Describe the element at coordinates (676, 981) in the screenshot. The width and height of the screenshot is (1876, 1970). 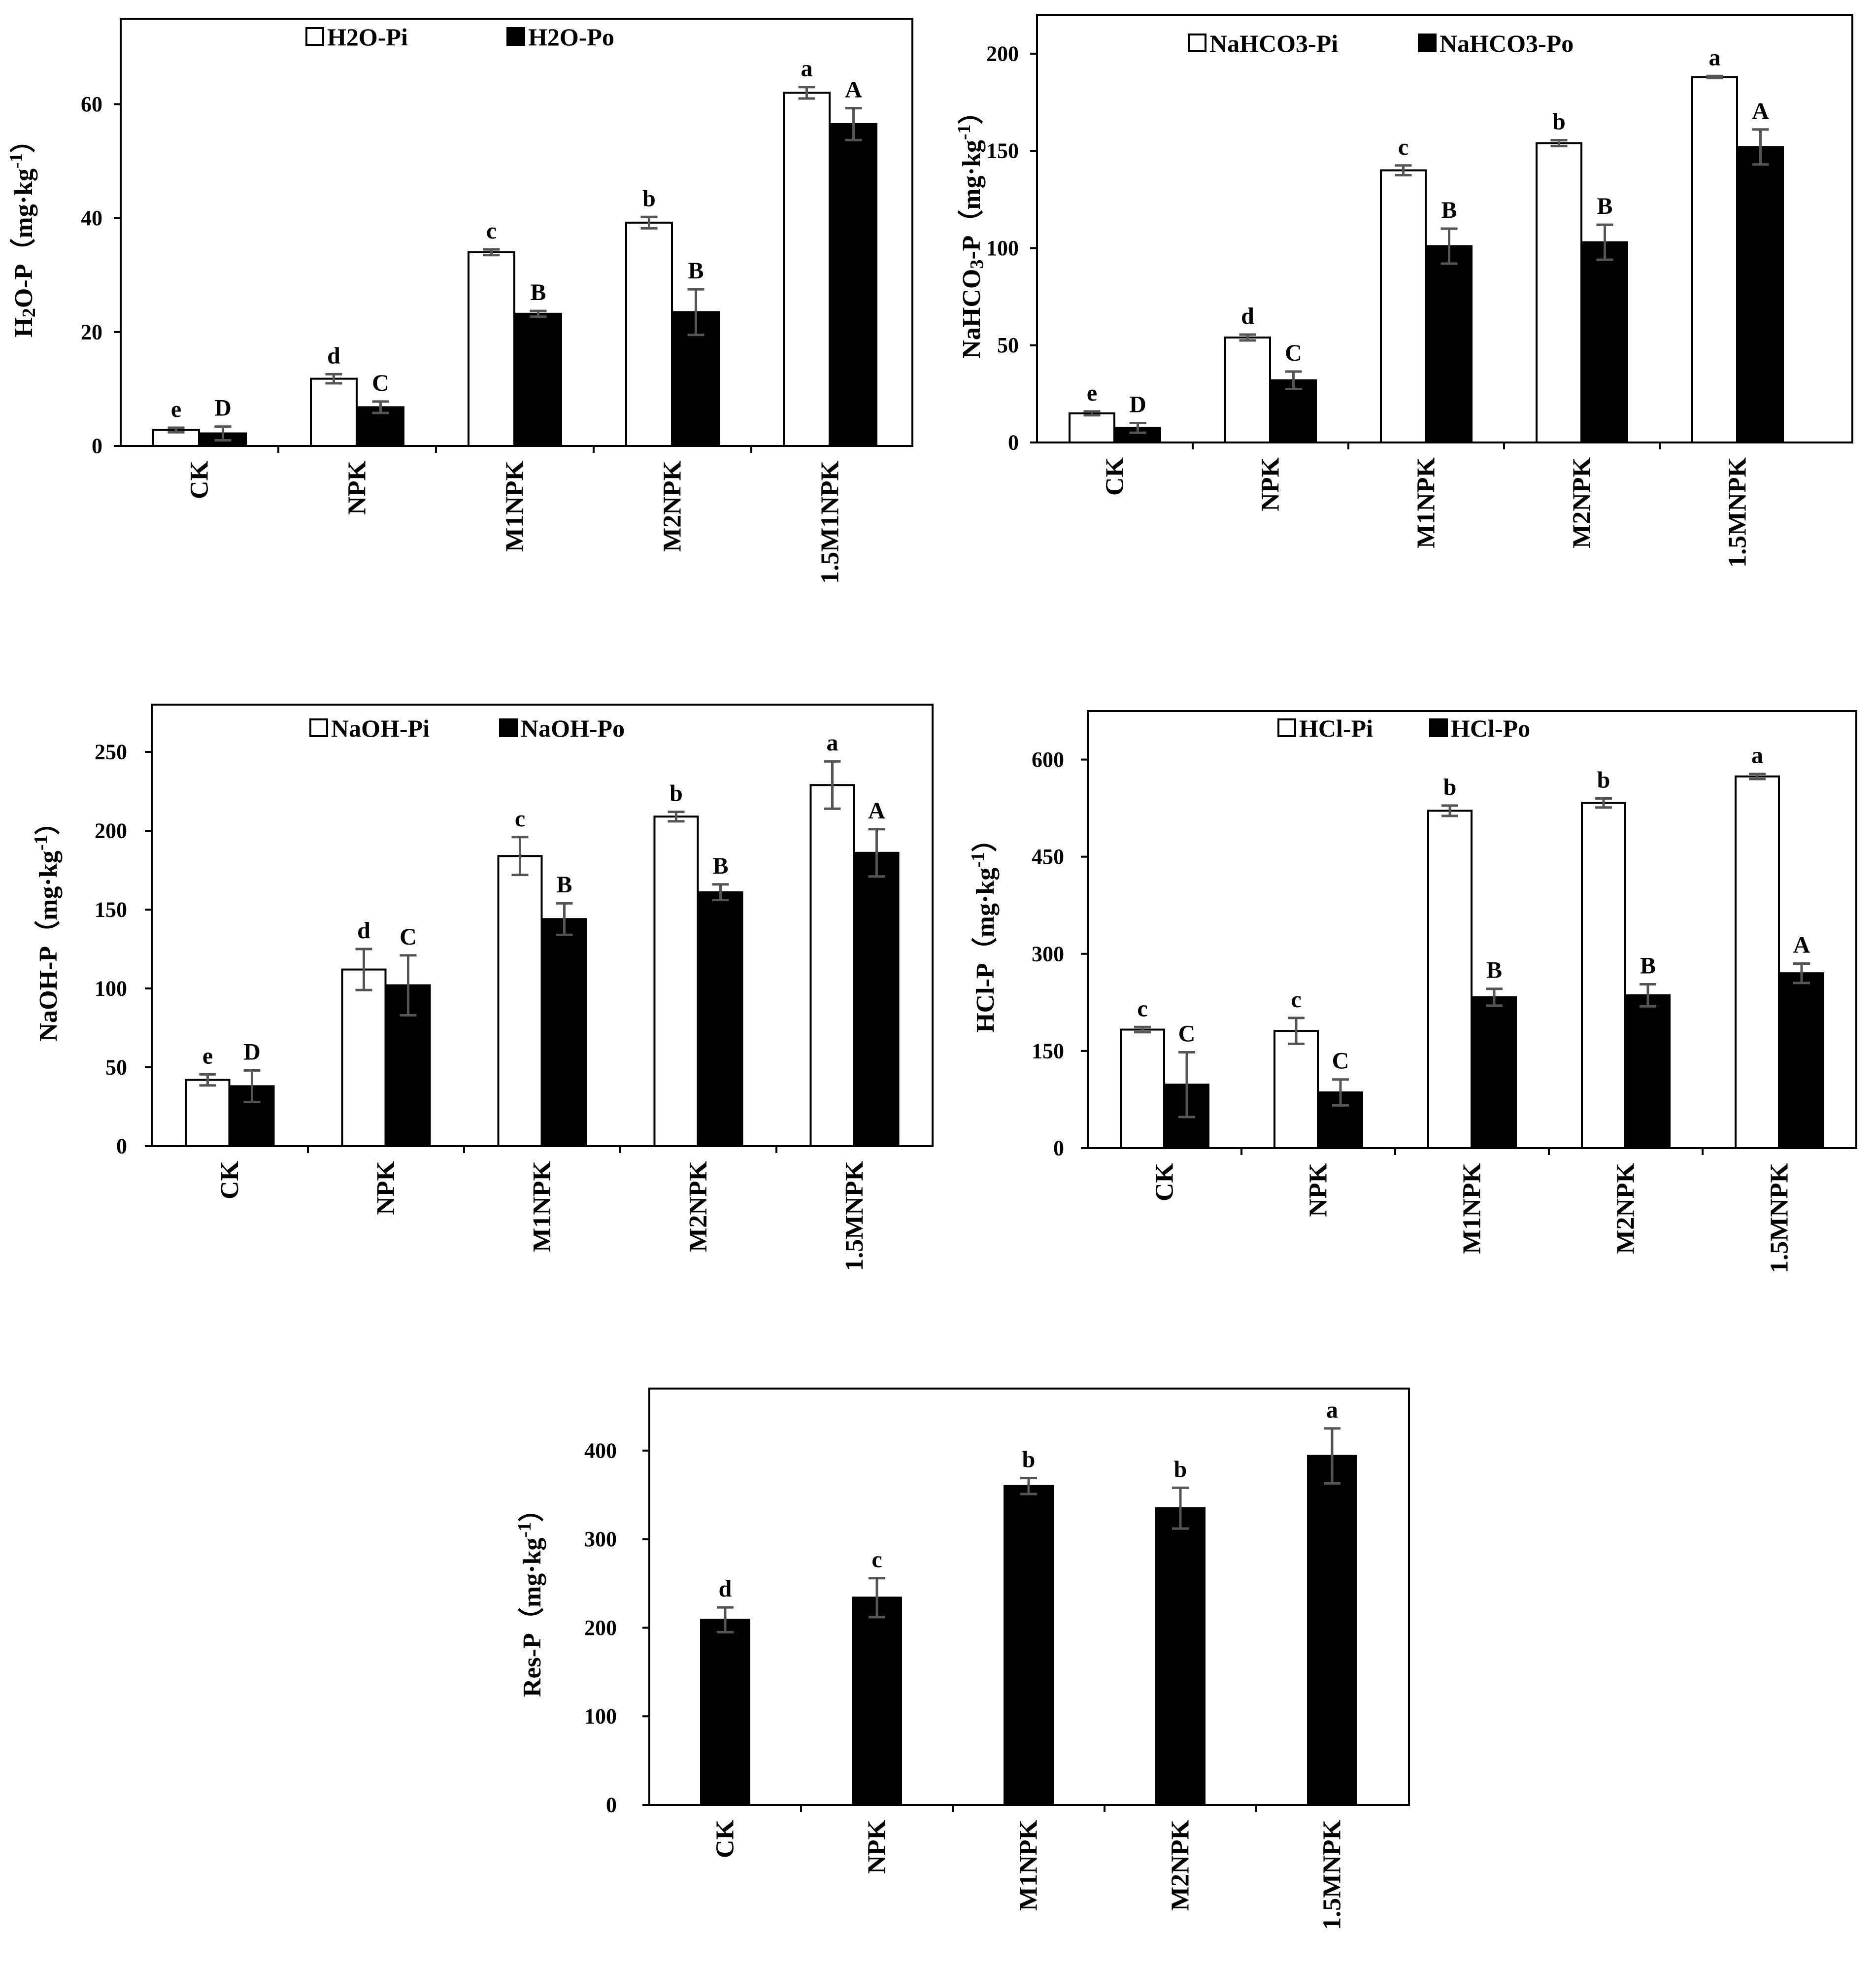
I see `bar-naoh-pi-m2npk` at that location.